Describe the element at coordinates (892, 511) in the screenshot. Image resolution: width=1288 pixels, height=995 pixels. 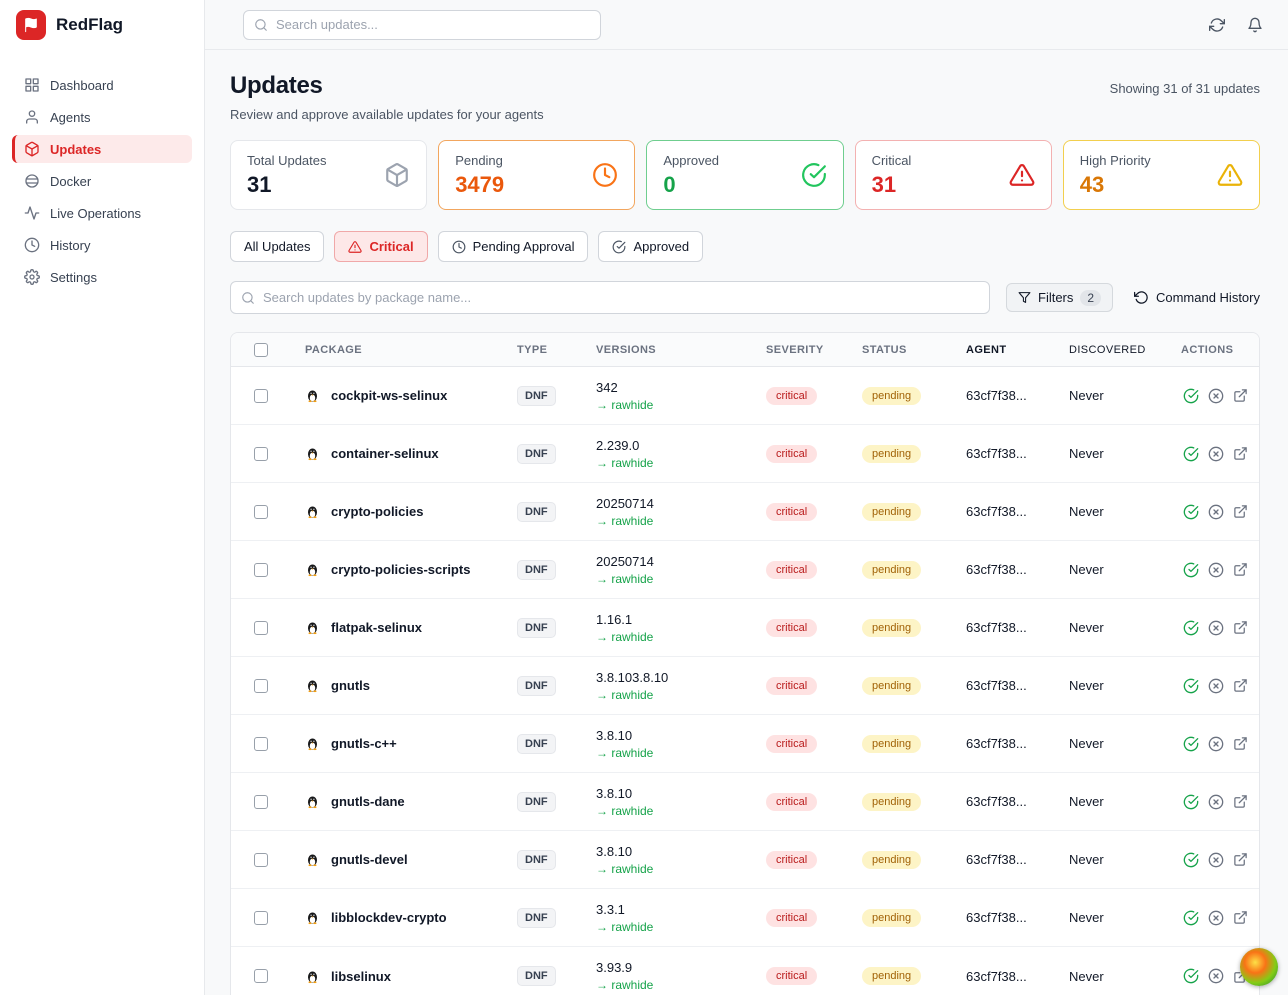
I see `status-badge: pending` at that location.